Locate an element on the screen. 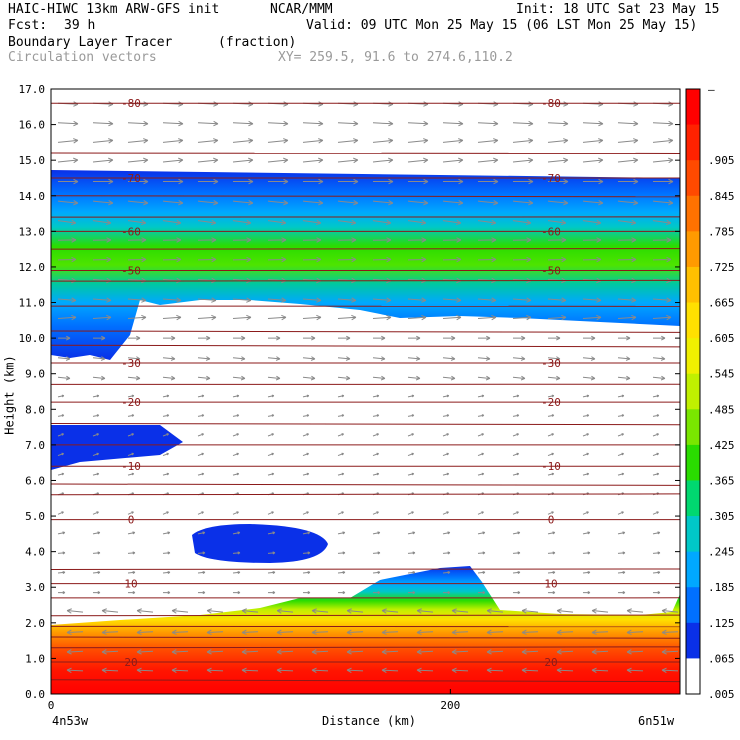 Image resolution: width=740 pixels, height=740 pixels. tracer-blob-left is located at coordinates (117, 447).